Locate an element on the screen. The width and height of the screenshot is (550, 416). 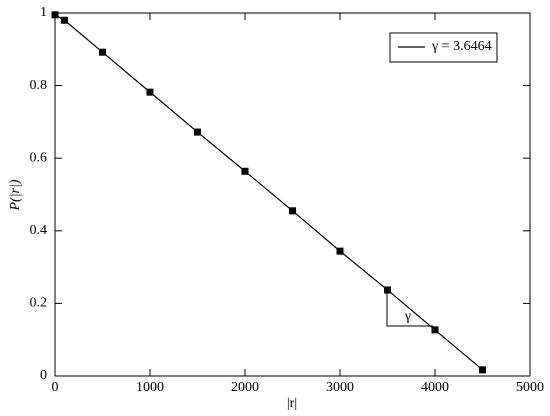
y-axis-label: P(|r|) is located at coordinates (15, 195).